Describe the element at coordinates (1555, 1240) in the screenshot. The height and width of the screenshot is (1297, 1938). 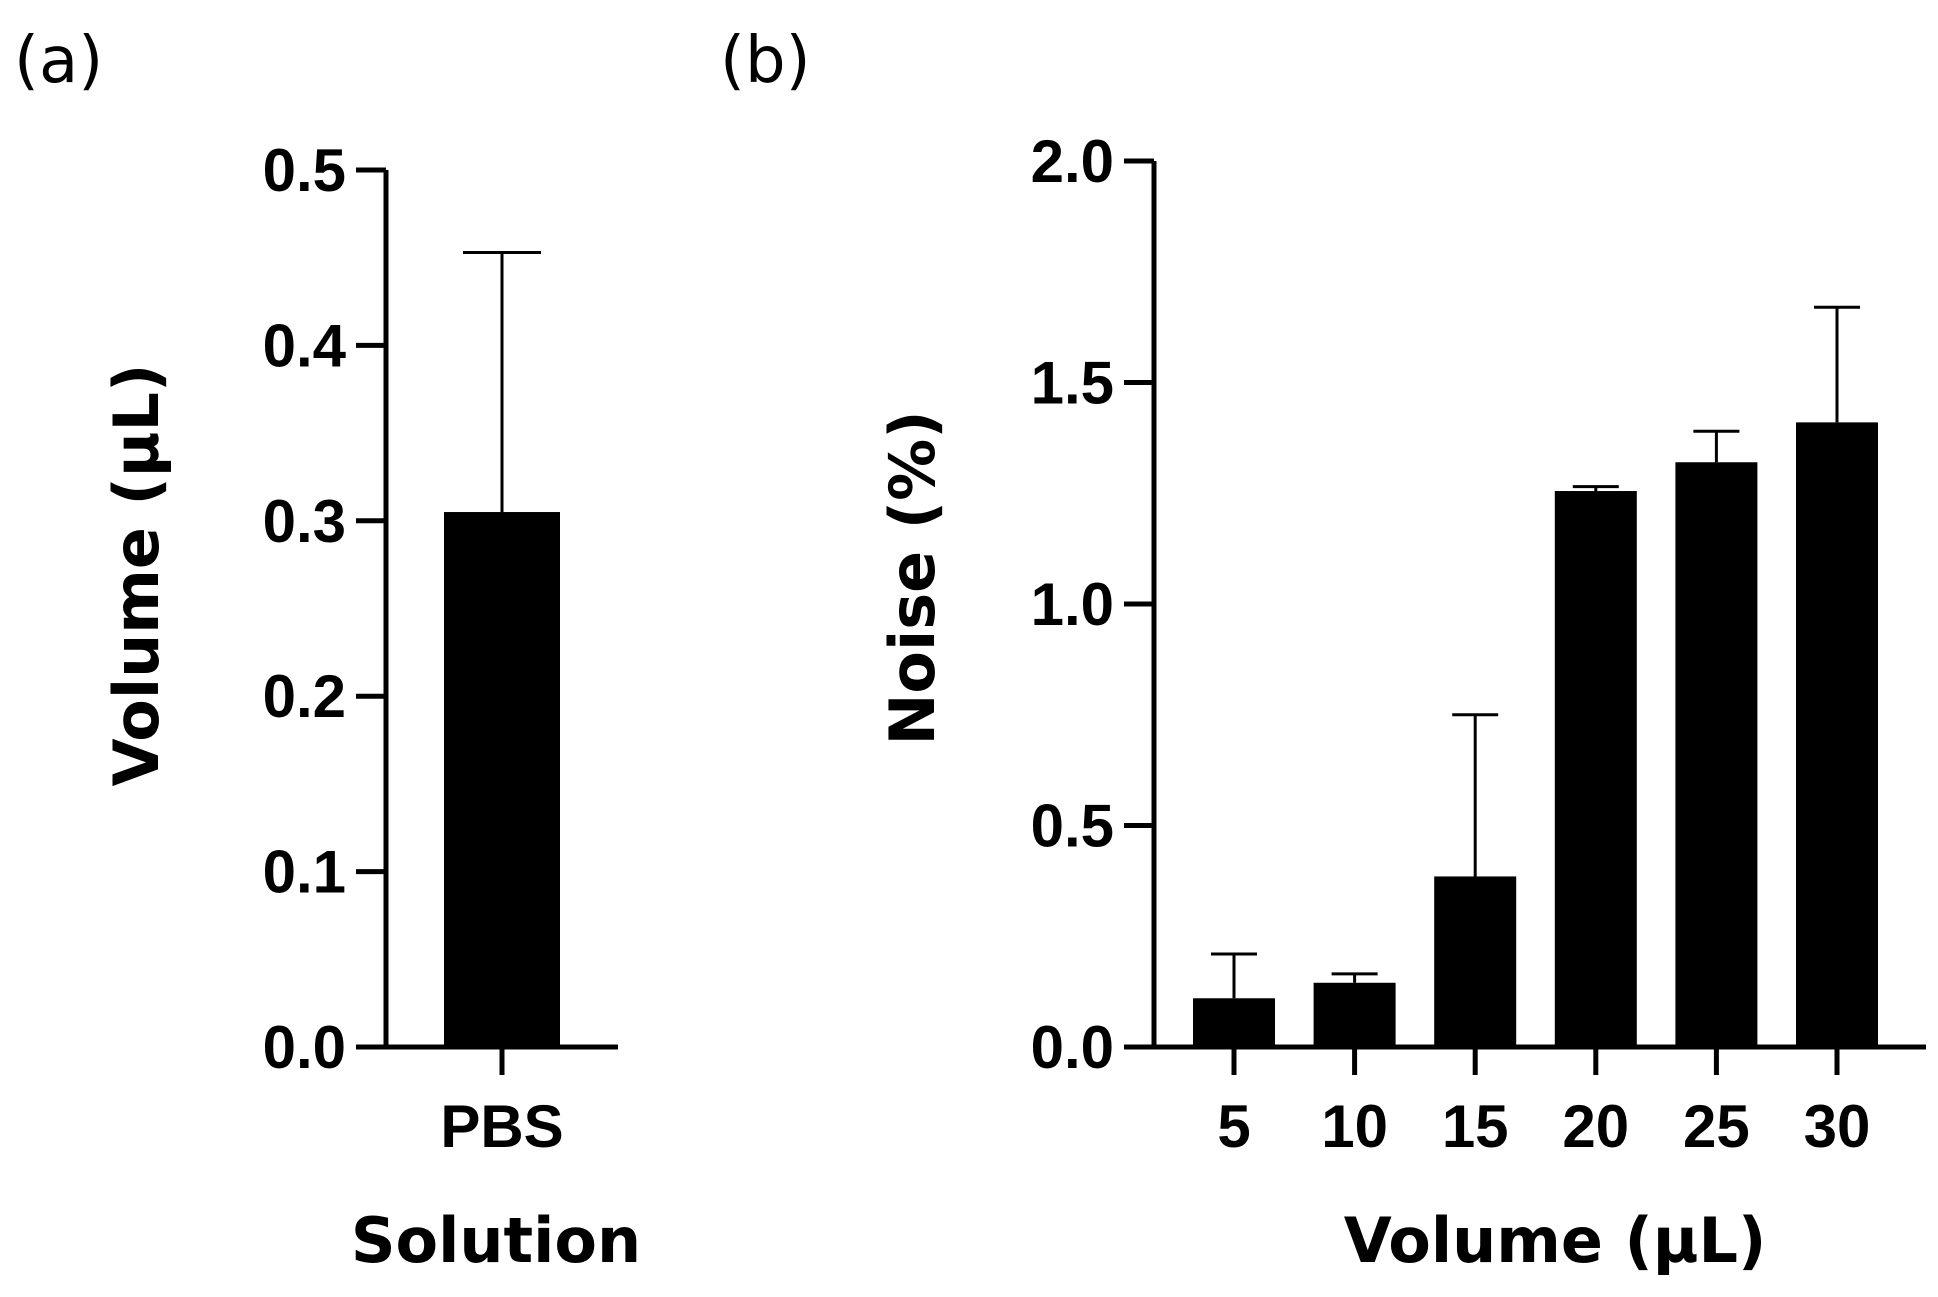
I see `panel-b-x-axis-title: Volume (µL)` at that location.